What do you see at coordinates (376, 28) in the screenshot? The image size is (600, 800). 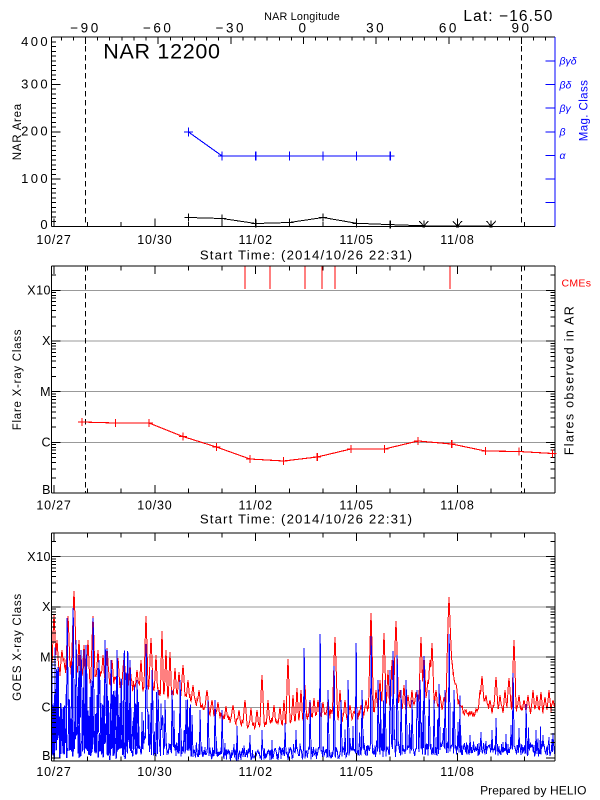 I see `svg-text: 30` at bounding box center [376, 28].